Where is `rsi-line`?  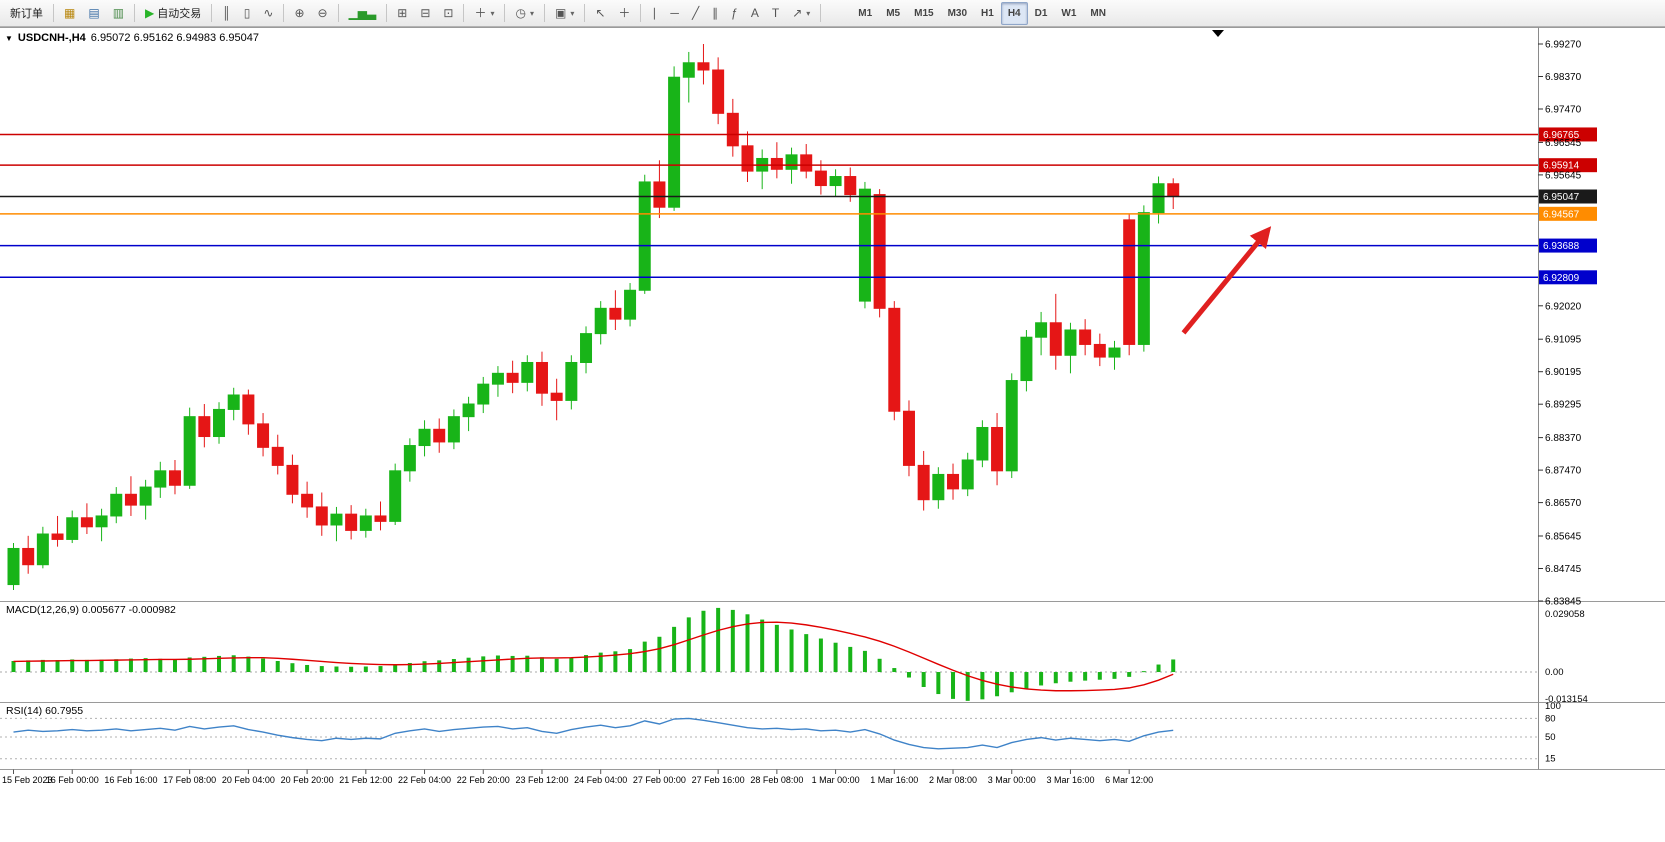 rsi-line is located at coordinates (593, 733).